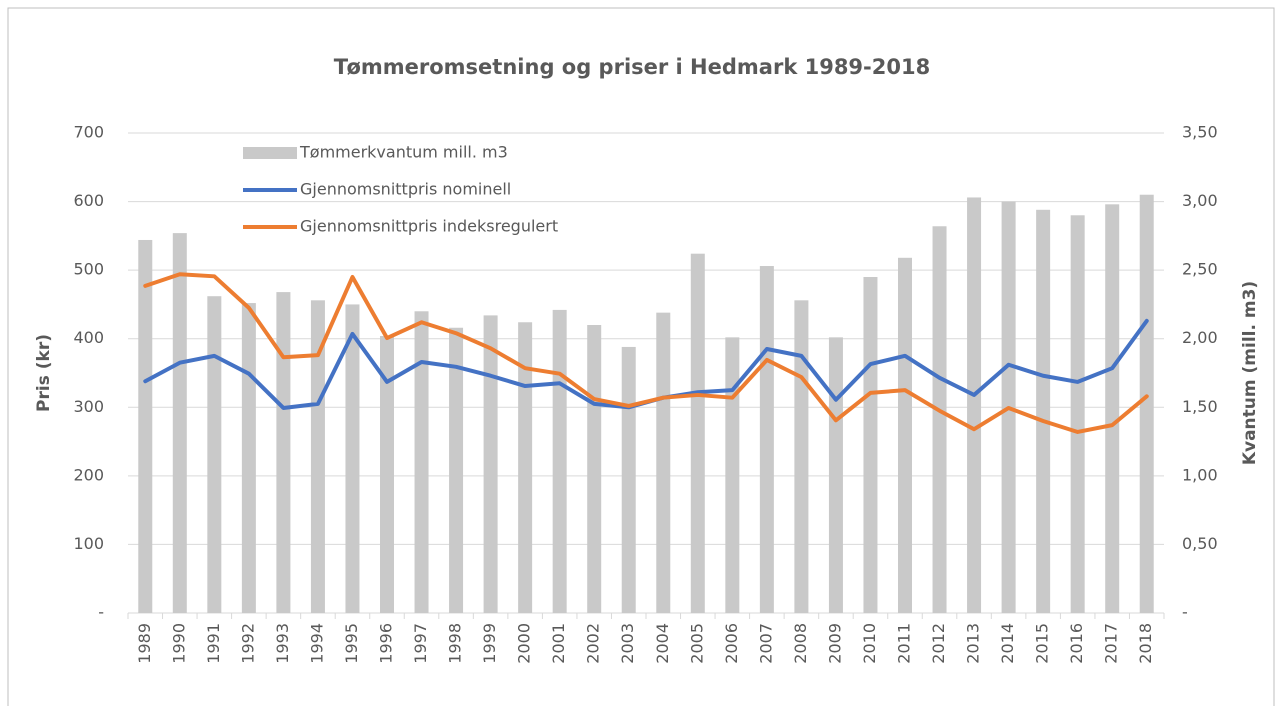 This screenshot has height=710, width=1282. What do you see at coordinates (178, 643) in the screenshot?
I see `x-tick-label: 1990` at bounding box center [178, 643].